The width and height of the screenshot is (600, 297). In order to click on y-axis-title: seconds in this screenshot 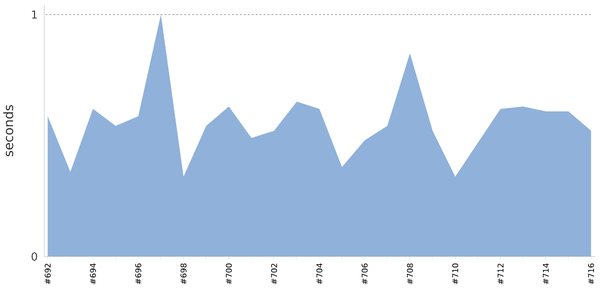, I will do `click(8, 130)`.